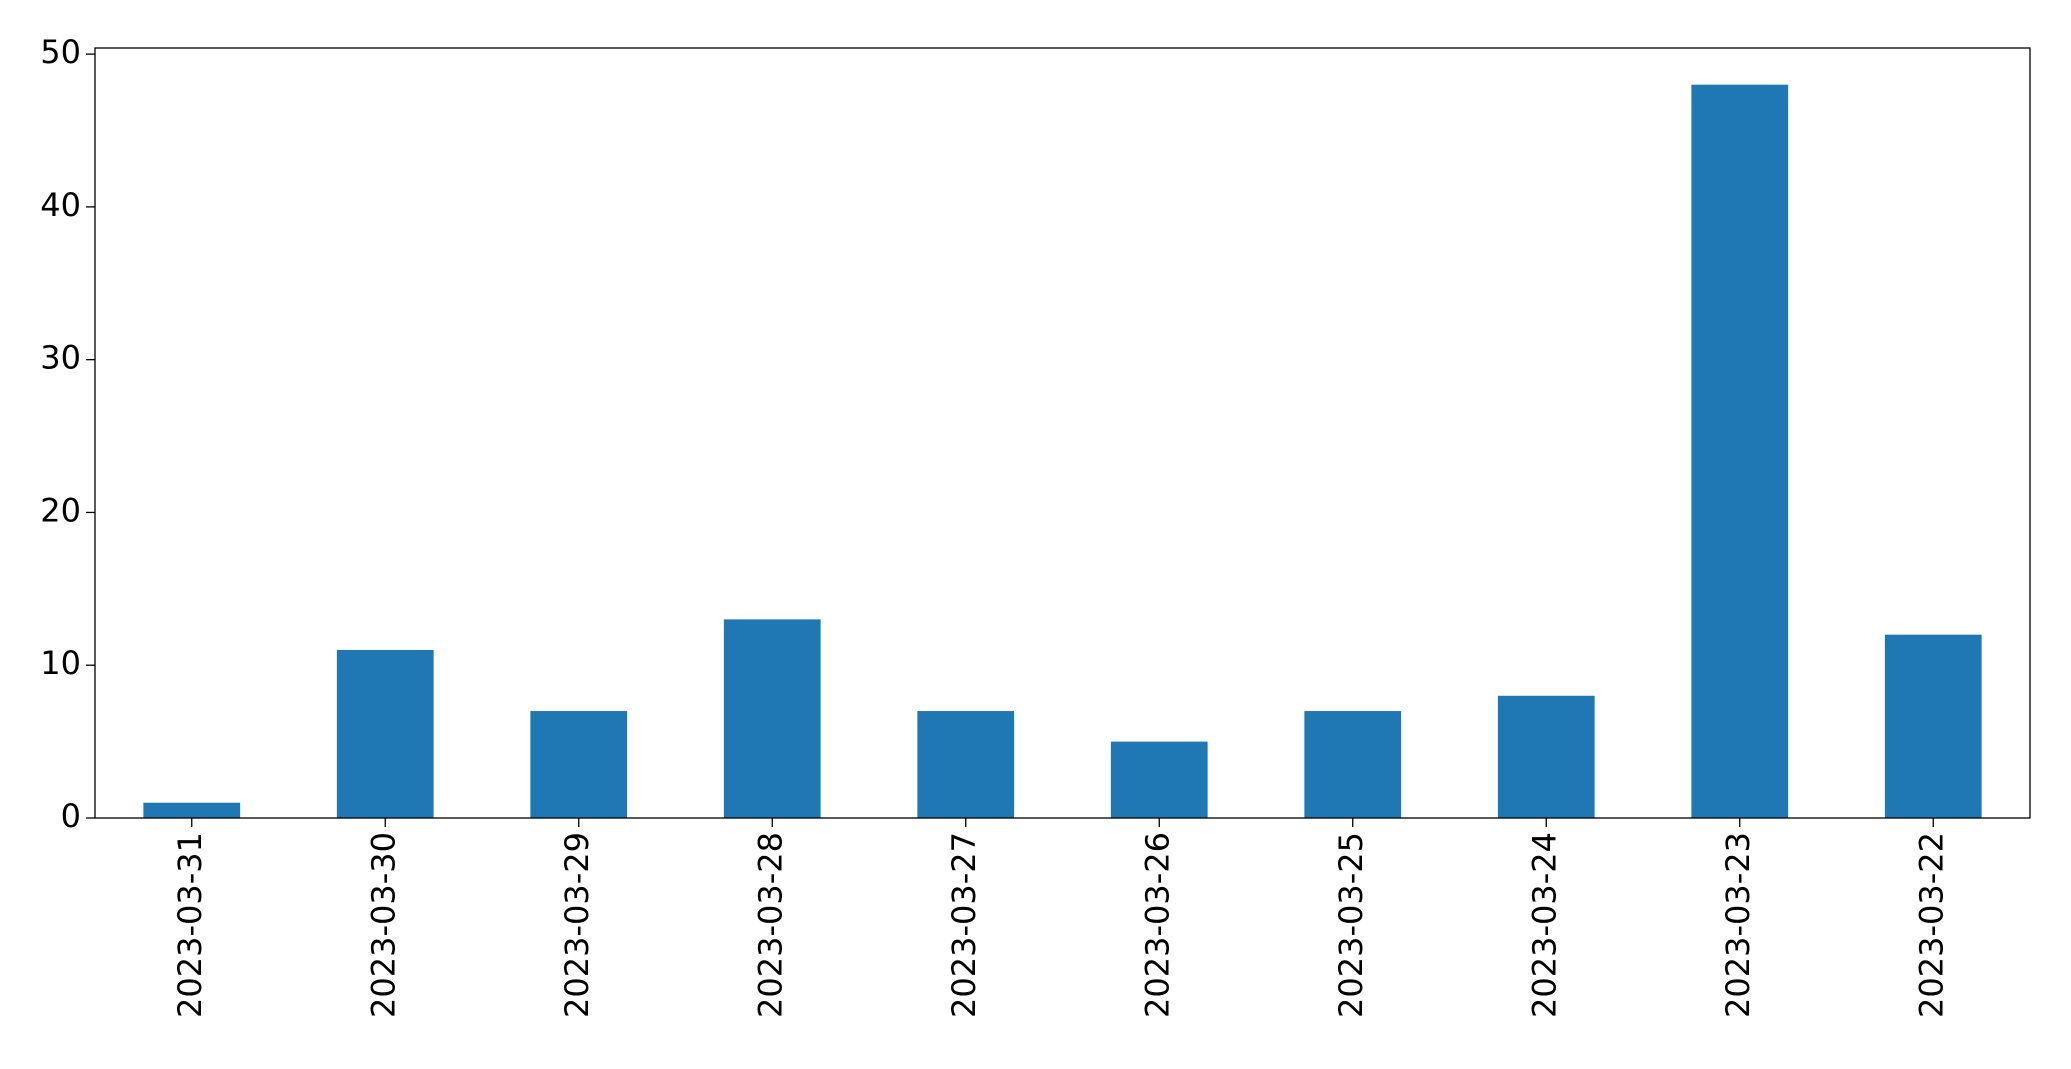 The image size is (2071, 1069). What do you see at coordinates (1544, 925) in the screenshot?
I see `x-tick-label: 2023-03-24` at bounding box center [1544, 925].